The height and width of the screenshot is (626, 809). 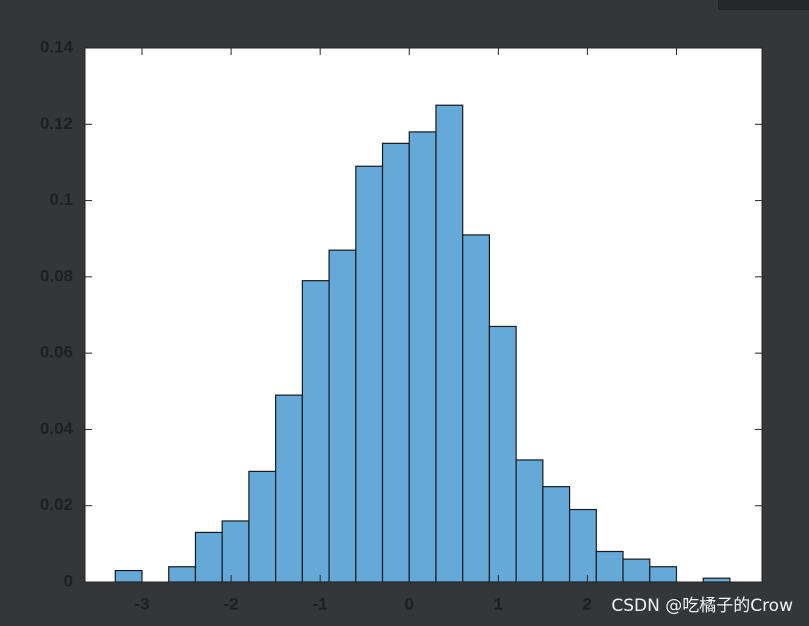 I want to click on watermark: CSDN @吃橘子的Crow, so click(x=702, y=606).